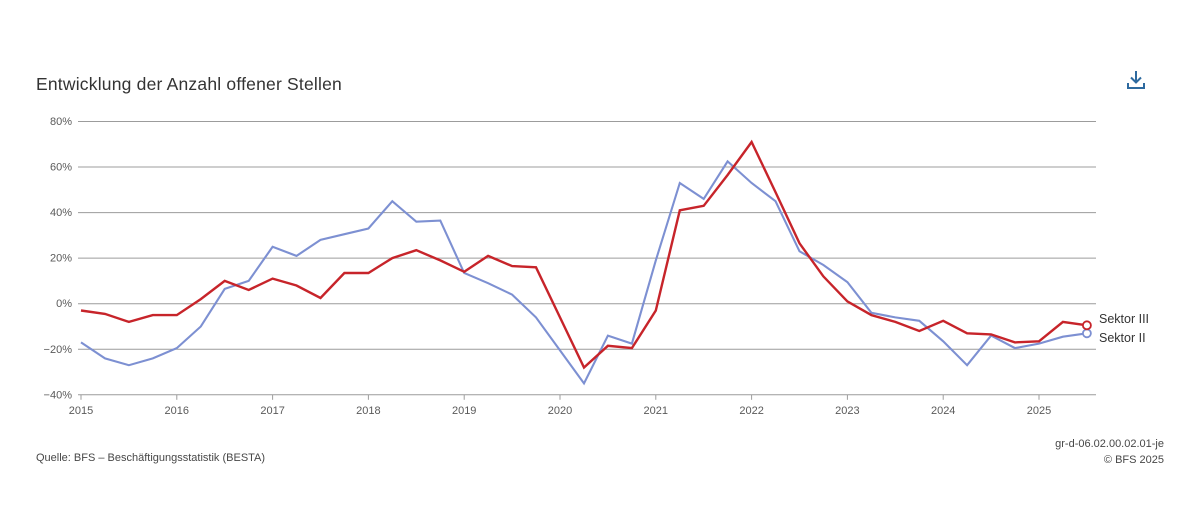  What do you see at coordinates (61, 259) in the screenshot?
I see `y-axis-label: 20%` at bounding box center [61, 259].